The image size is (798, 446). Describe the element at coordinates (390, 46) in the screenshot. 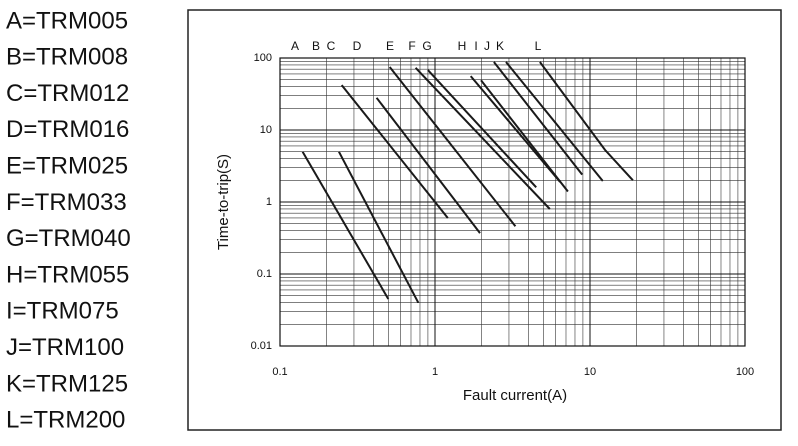

I see `curve-label: E` at that location.